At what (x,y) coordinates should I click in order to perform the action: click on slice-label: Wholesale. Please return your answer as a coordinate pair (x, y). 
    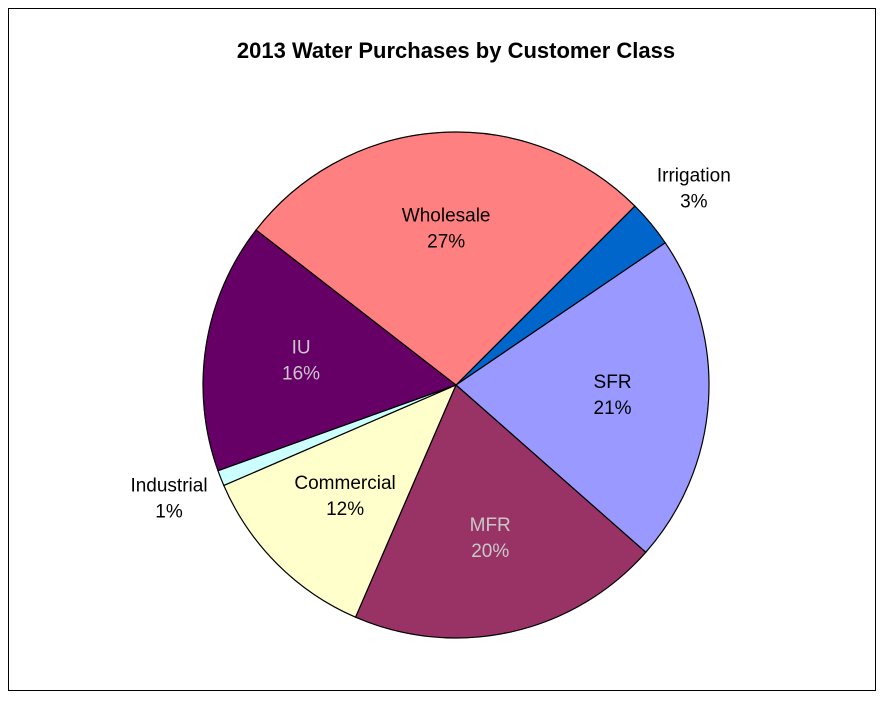
    Looking at the image, I should click on (446, 215).